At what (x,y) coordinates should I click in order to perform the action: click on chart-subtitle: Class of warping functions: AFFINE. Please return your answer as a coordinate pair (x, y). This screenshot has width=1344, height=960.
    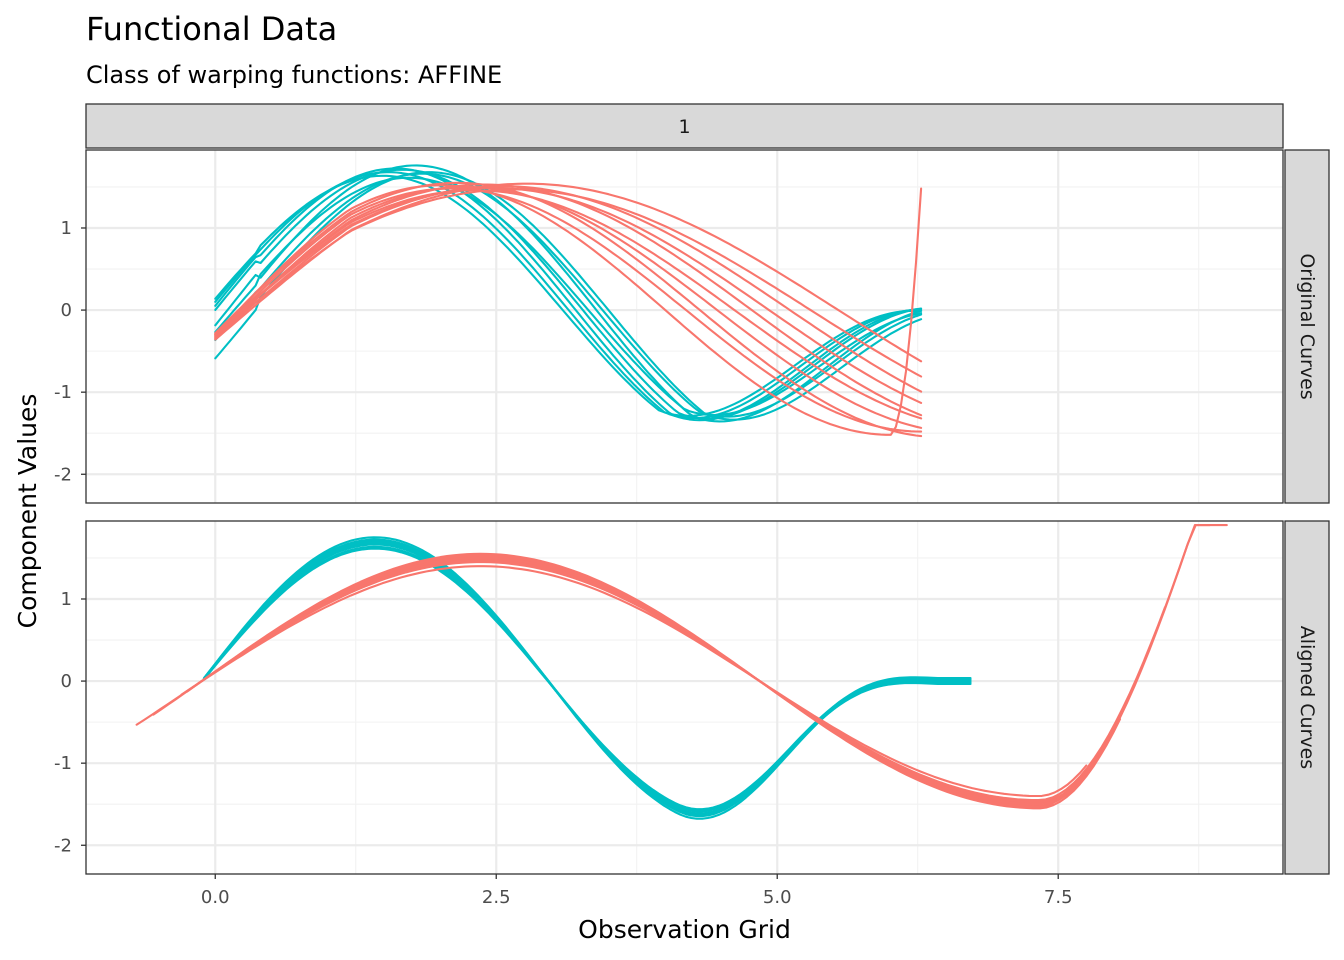
    Looking at the image, I should click on (294, 75).